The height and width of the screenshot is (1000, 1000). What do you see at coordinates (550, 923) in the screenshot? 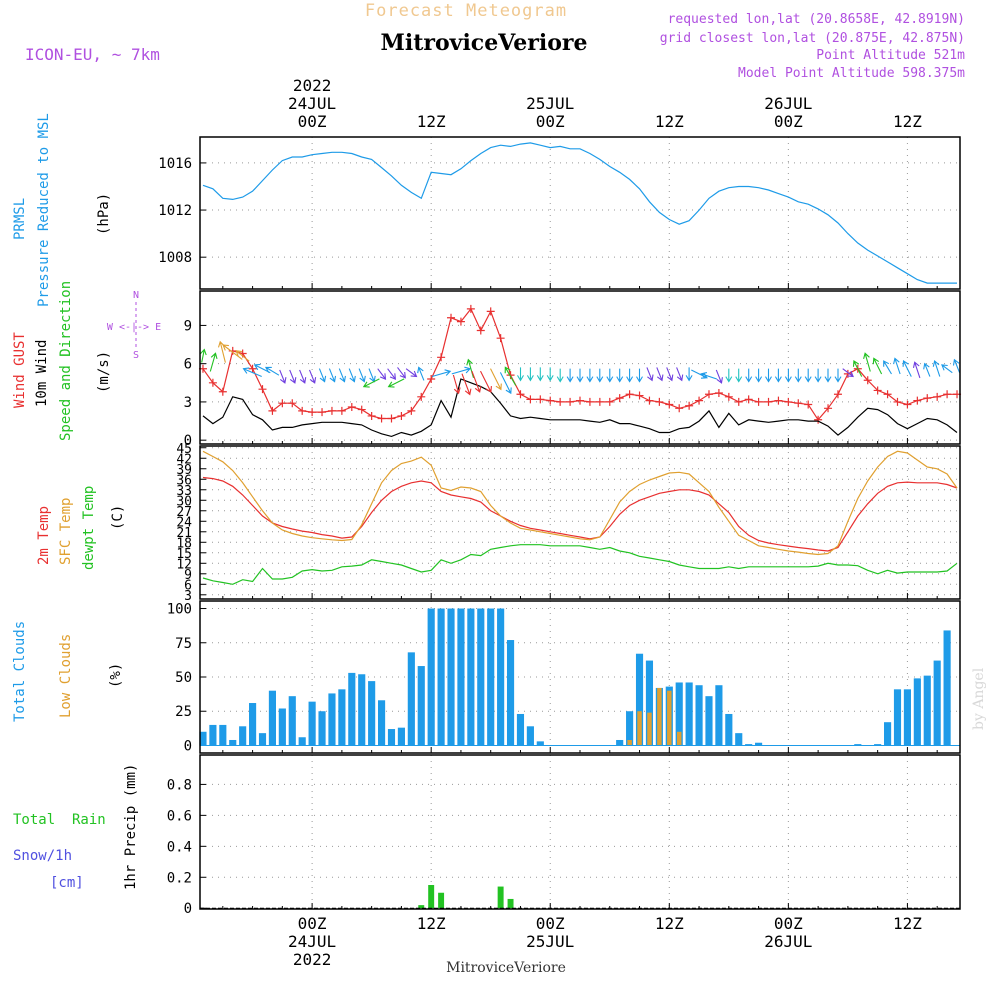
I see `time-label-bottom: 00Z` at bounding box center [550, 923].